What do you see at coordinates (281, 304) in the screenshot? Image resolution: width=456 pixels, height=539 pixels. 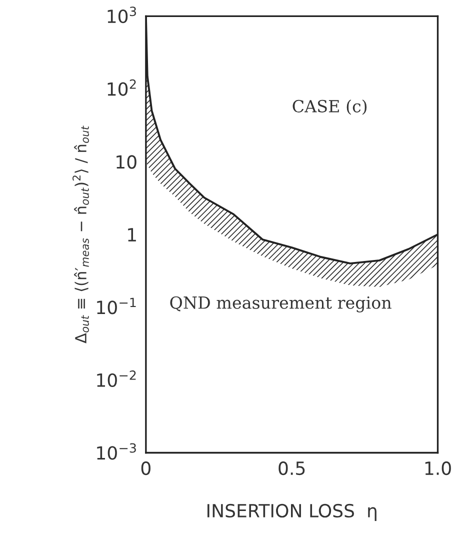 I see `annotation: QND measurement region` at bounding box center [281, 304].